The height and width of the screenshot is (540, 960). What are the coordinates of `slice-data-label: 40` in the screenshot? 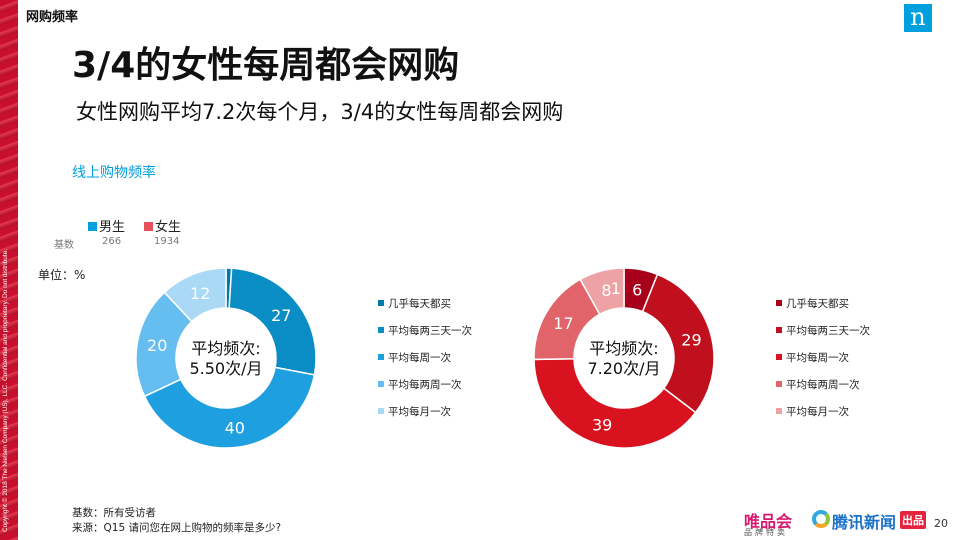 It's located at (235, 427).